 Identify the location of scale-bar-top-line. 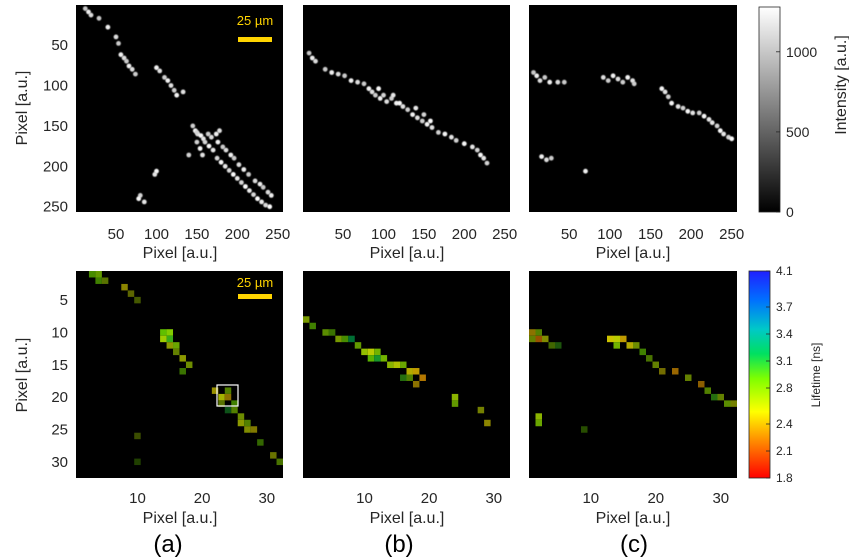
(255, 39).